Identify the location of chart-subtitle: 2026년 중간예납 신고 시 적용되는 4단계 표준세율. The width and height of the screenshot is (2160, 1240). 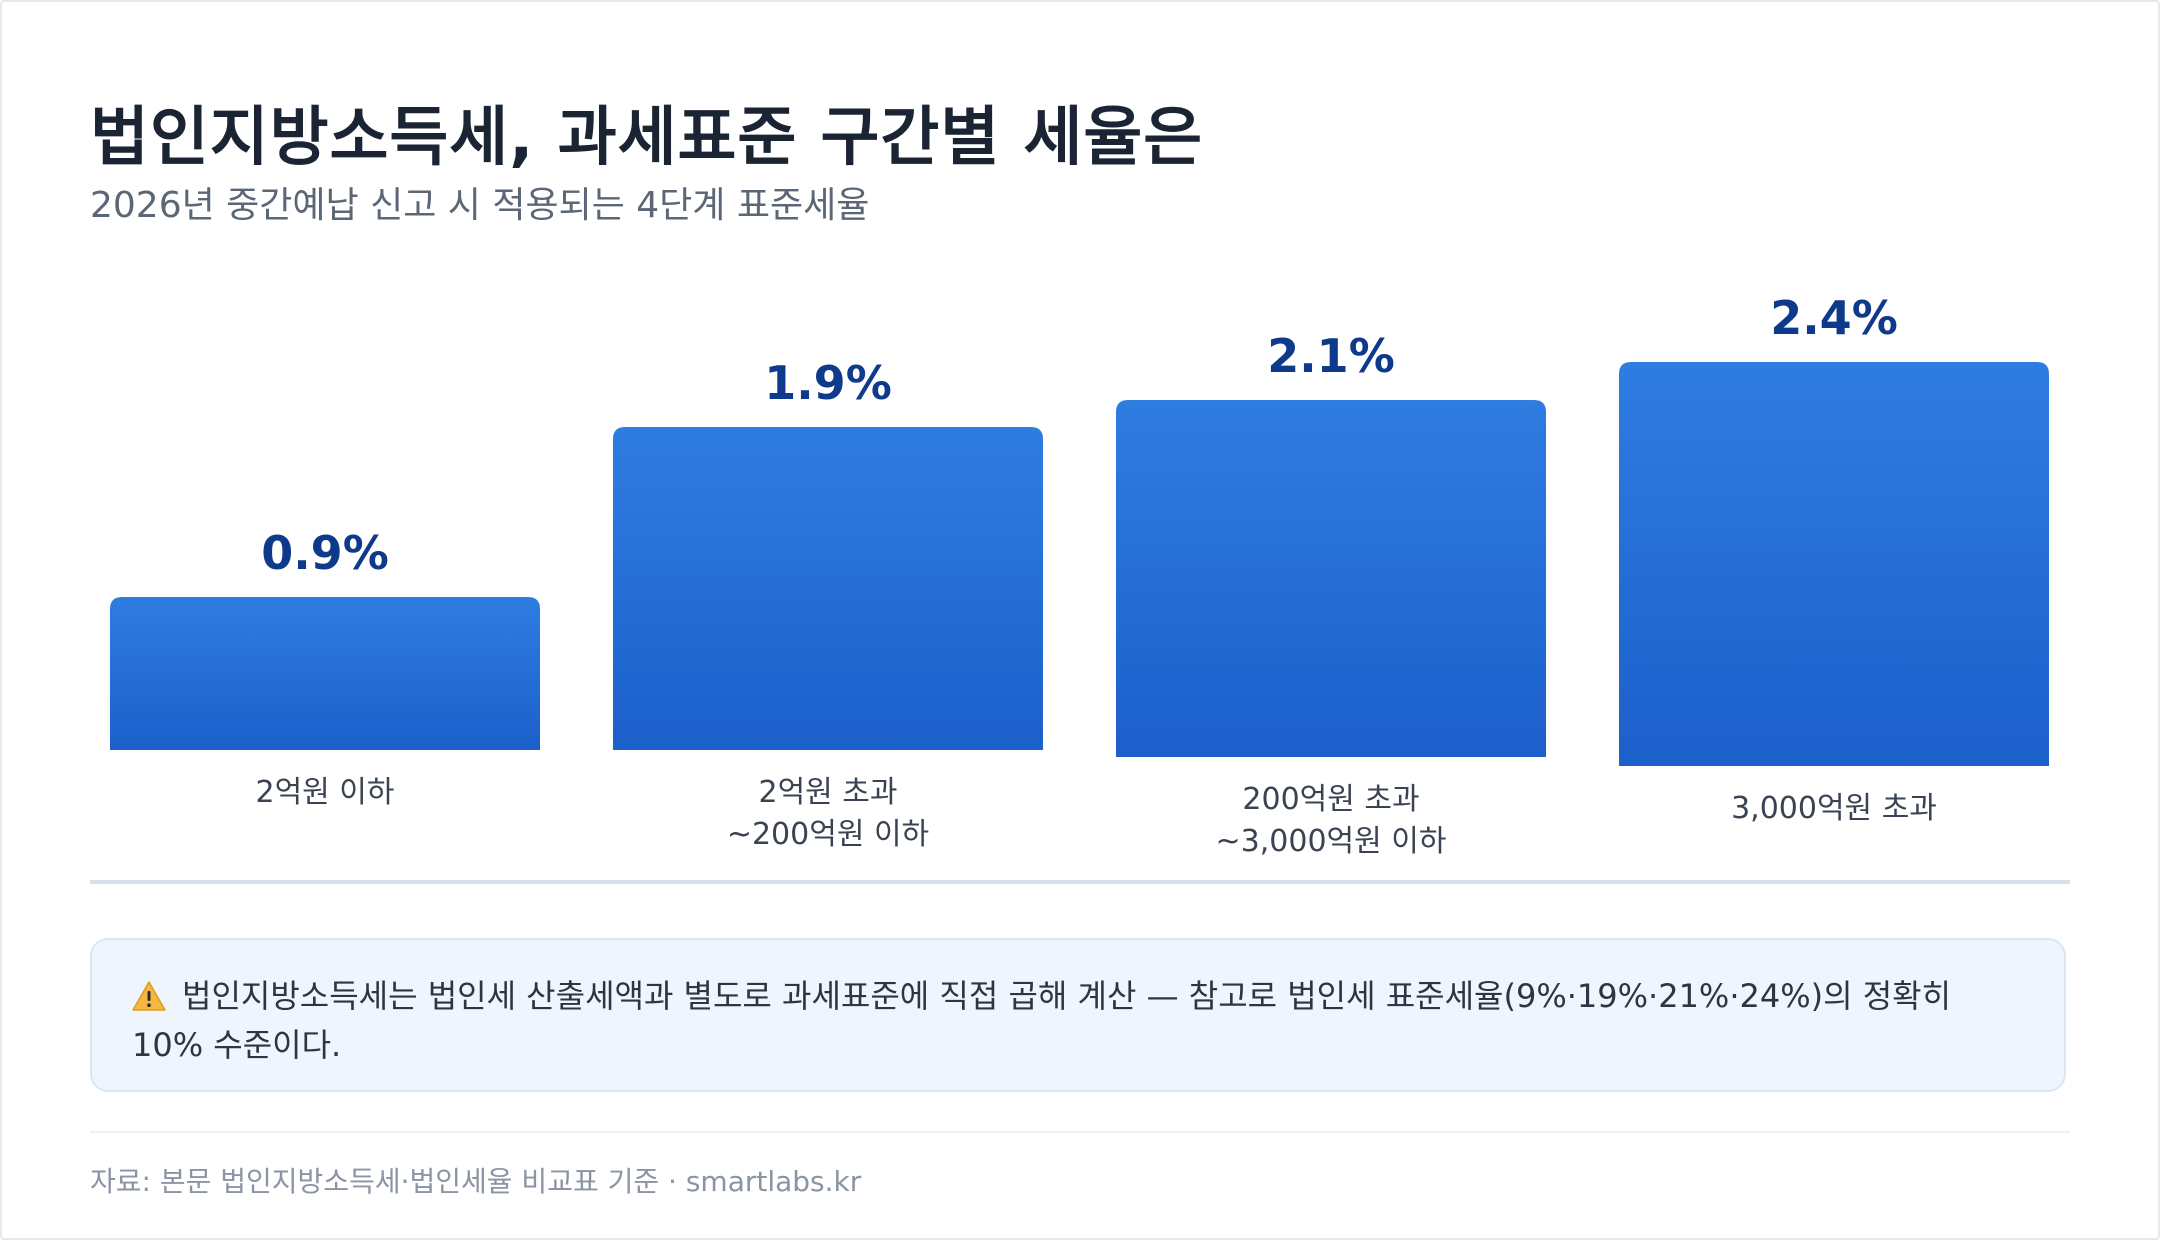
(480, 205).